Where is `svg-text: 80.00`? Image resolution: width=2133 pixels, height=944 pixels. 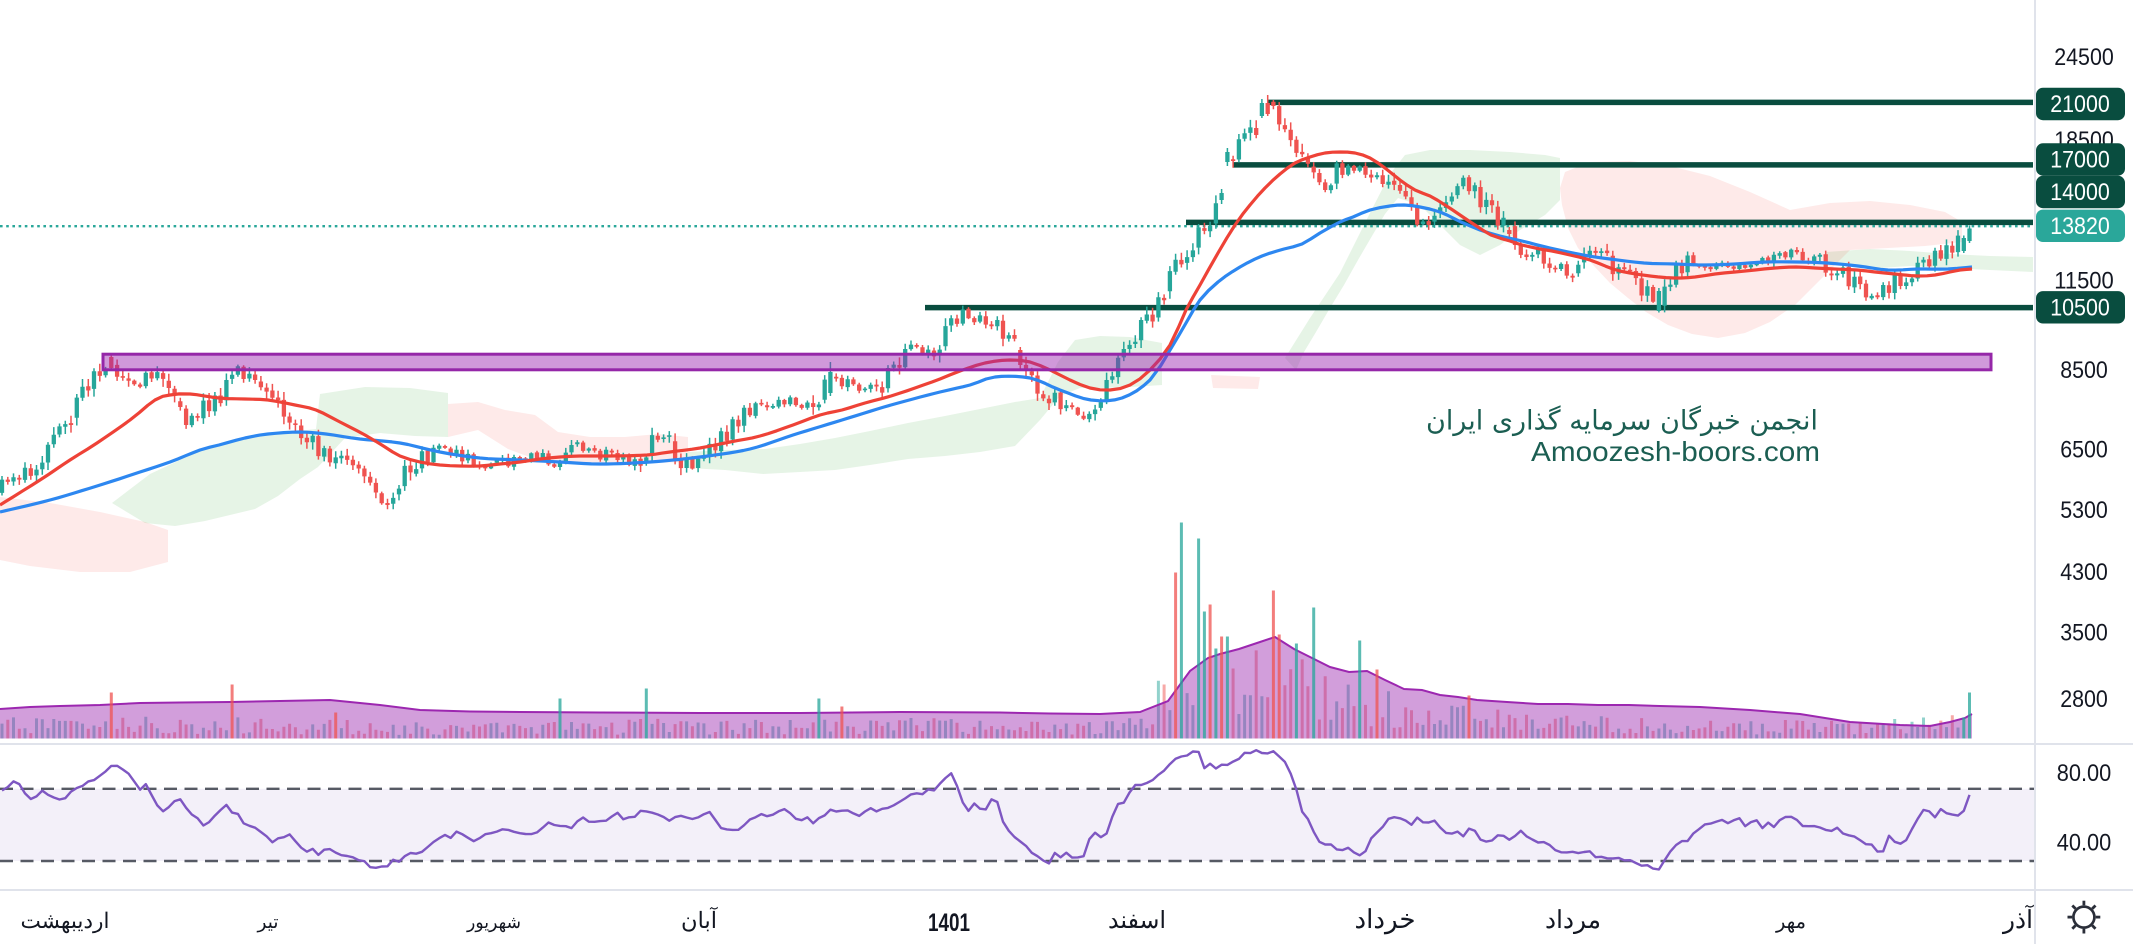 svg-text: 80.00 is located at coordinates (2084, 773).